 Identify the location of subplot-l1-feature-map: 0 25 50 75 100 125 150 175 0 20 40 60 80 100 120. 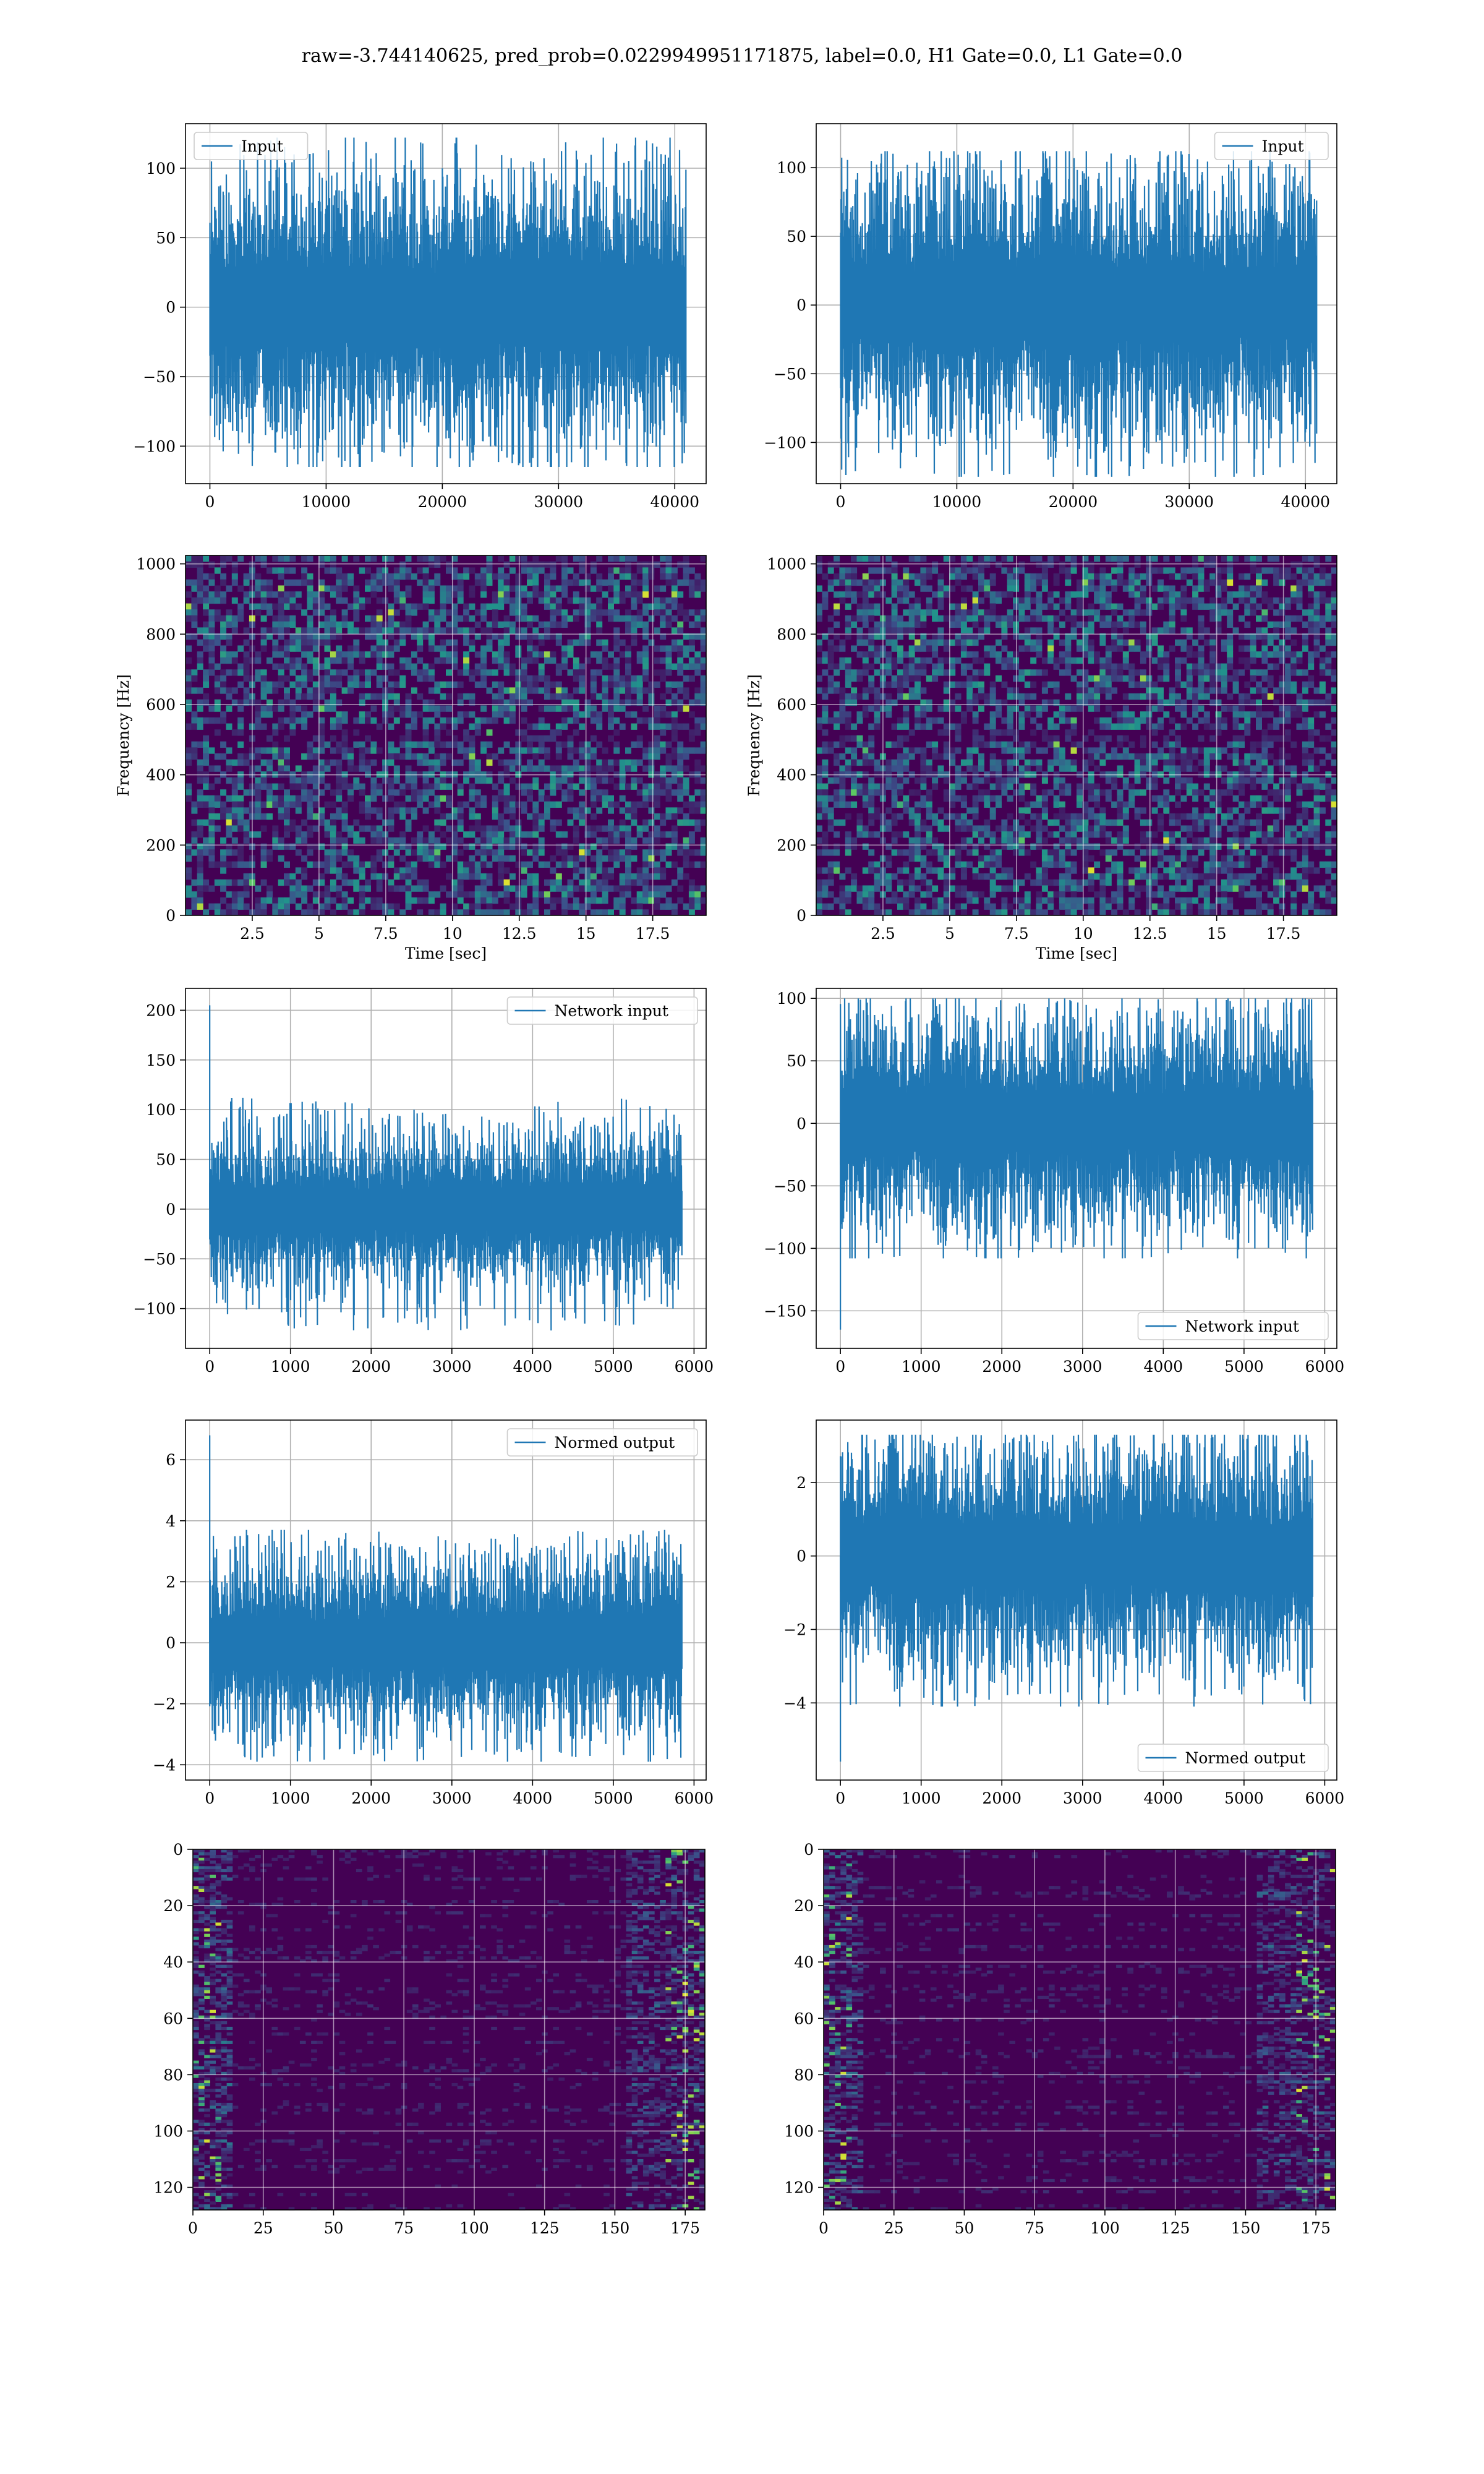
(1060, 2039).